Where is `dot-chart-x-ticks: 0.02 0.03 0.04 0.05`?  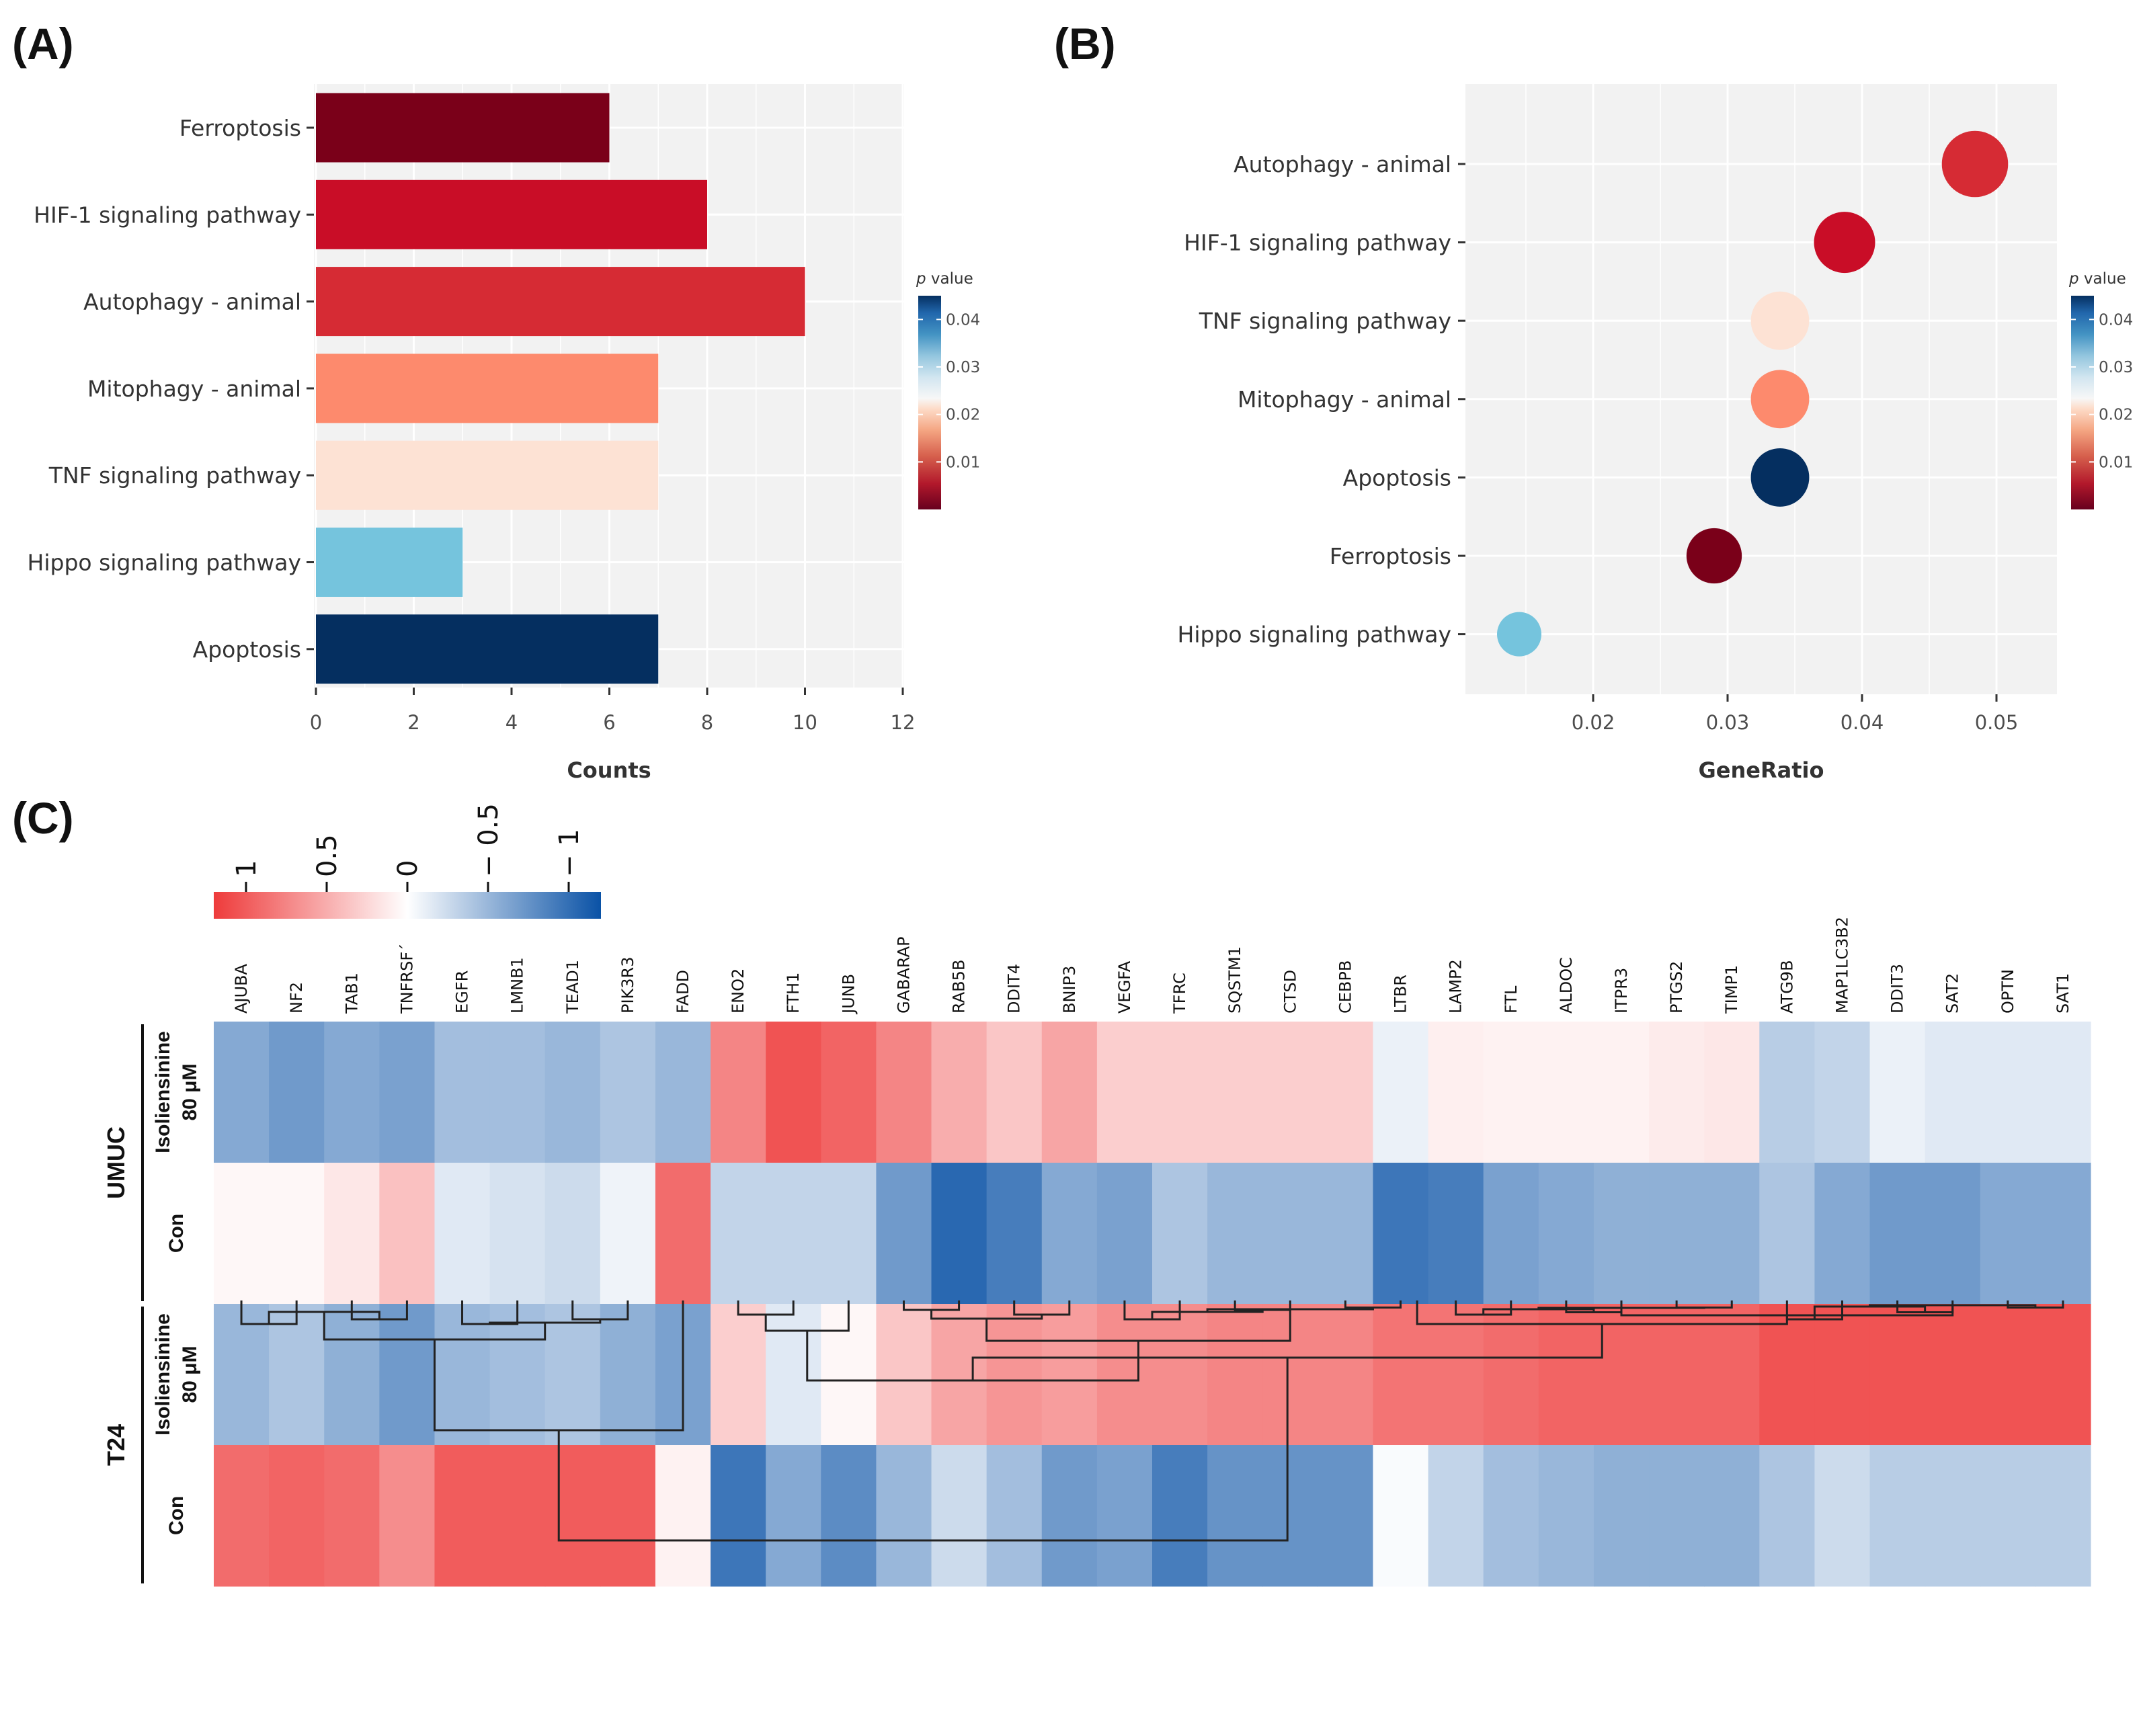 dot-chart-x-ticks: 0.02 0.03 0.04 0.05 is located at coordinates (1795, 714).